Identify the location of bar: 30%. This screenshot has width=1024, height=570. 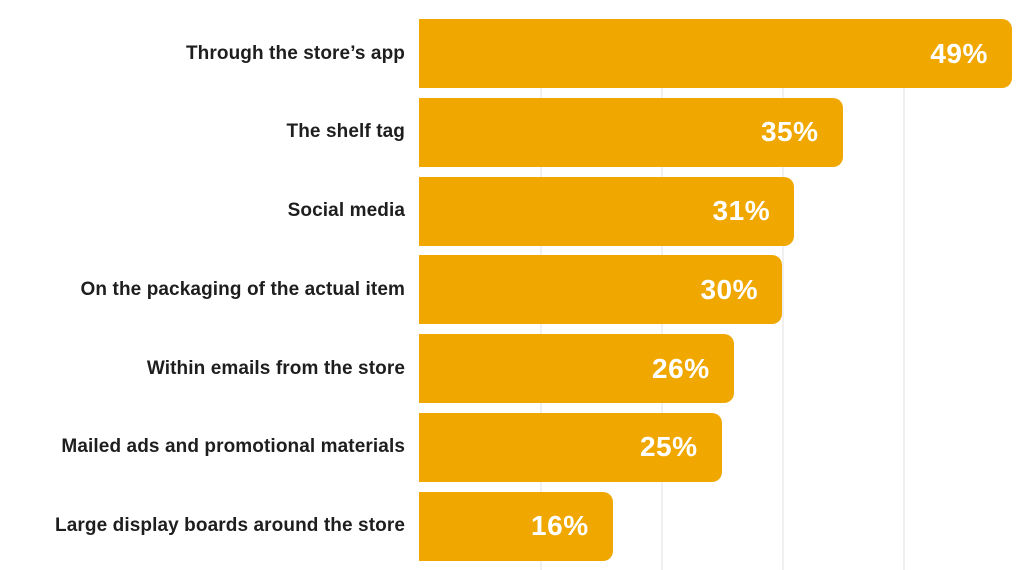
(600, 290).